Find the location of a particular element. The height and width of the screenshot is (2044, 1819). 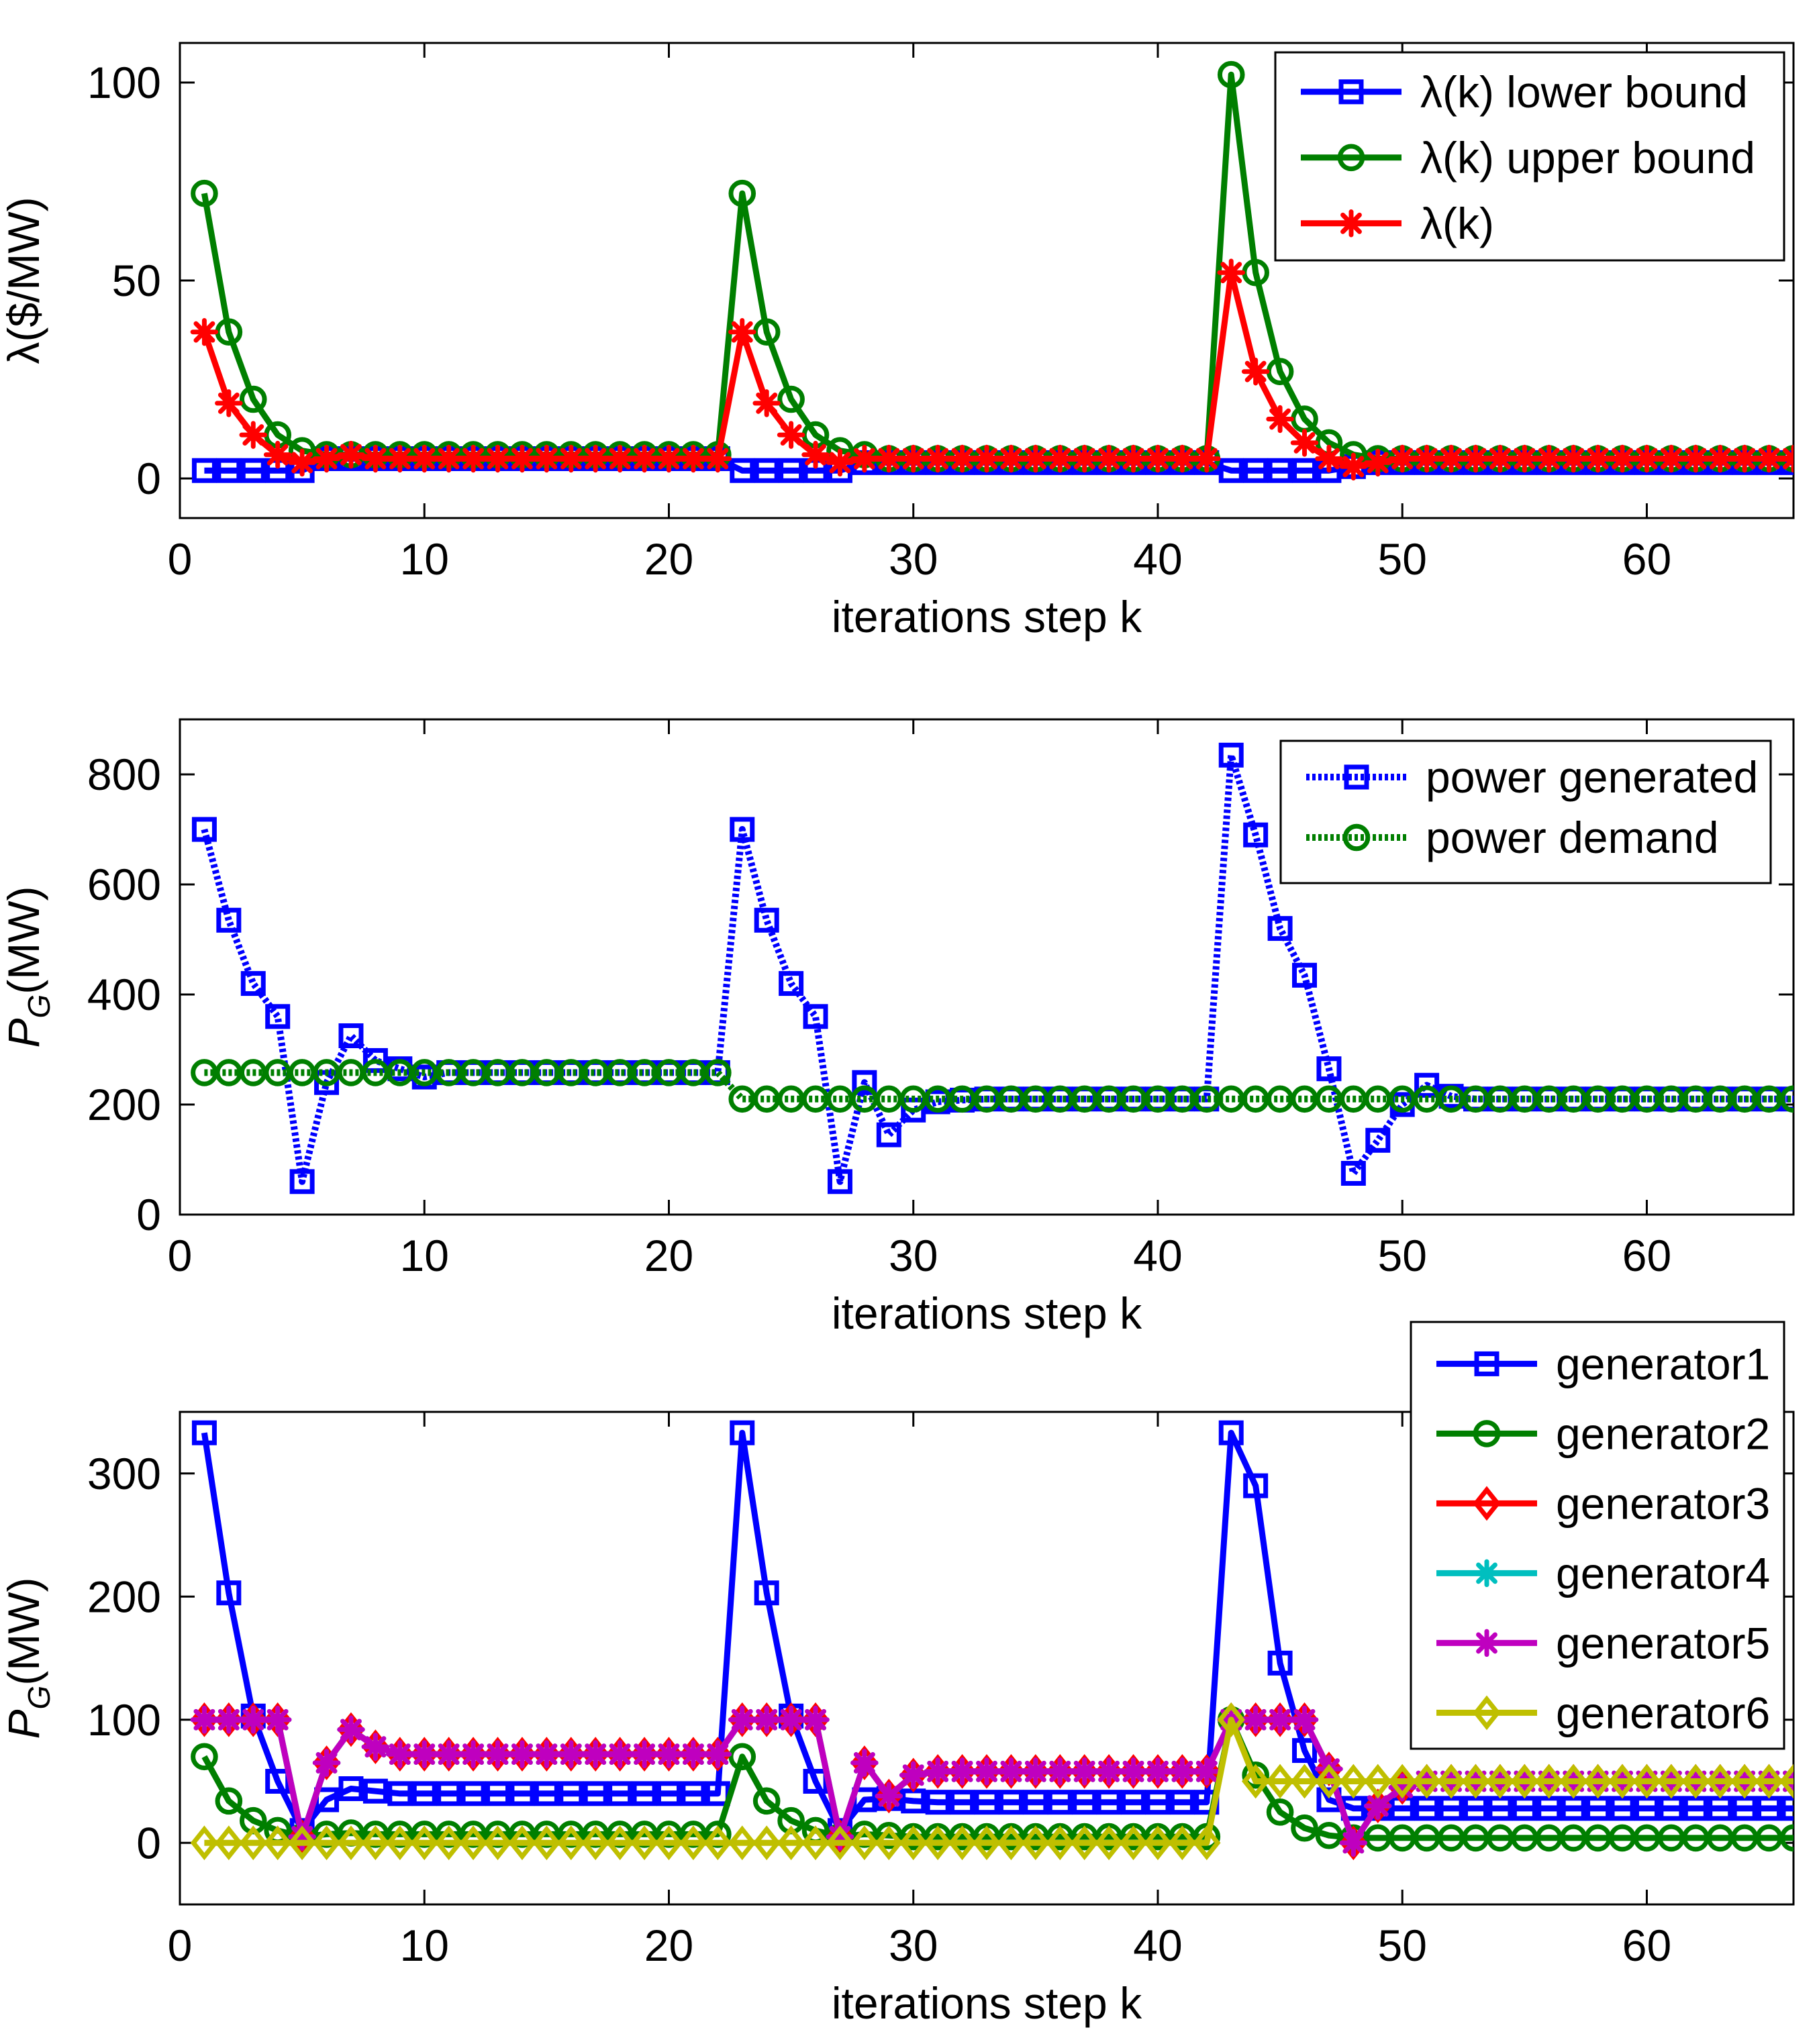

legend-entry-power-demand: power demand is located at coordinates (1512, 838).